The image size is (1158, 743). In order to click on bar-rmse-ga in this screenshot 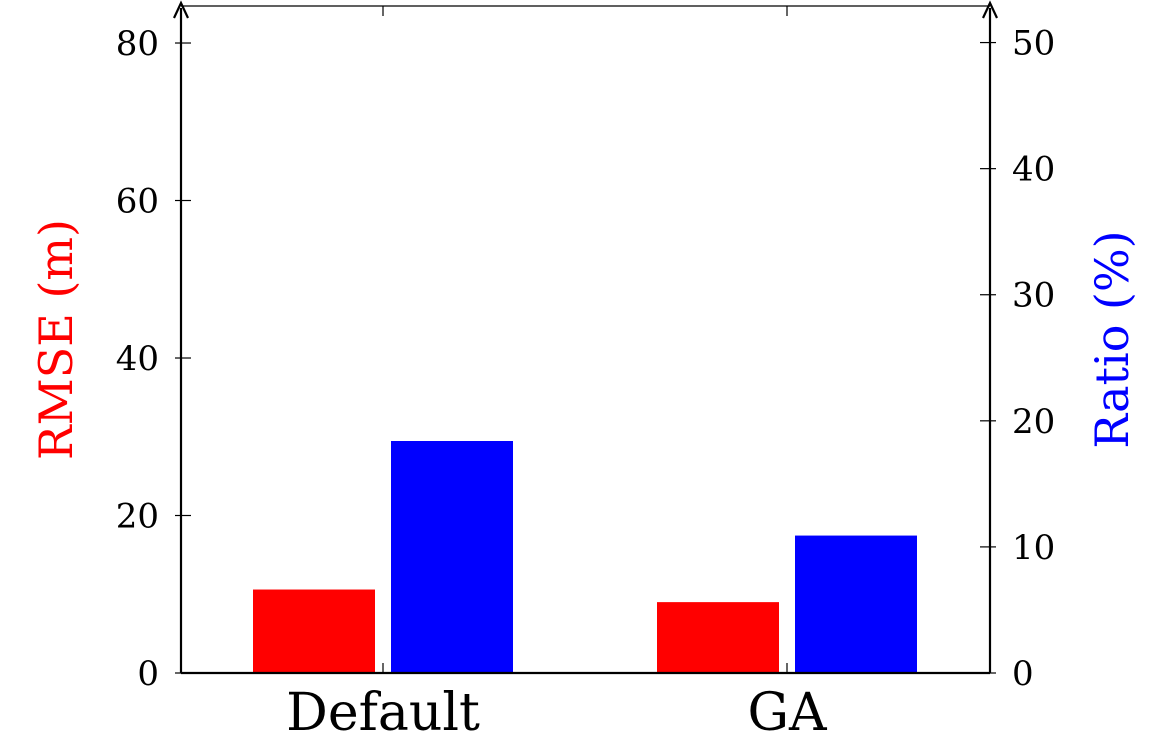, I will do `click(718, 637)`.